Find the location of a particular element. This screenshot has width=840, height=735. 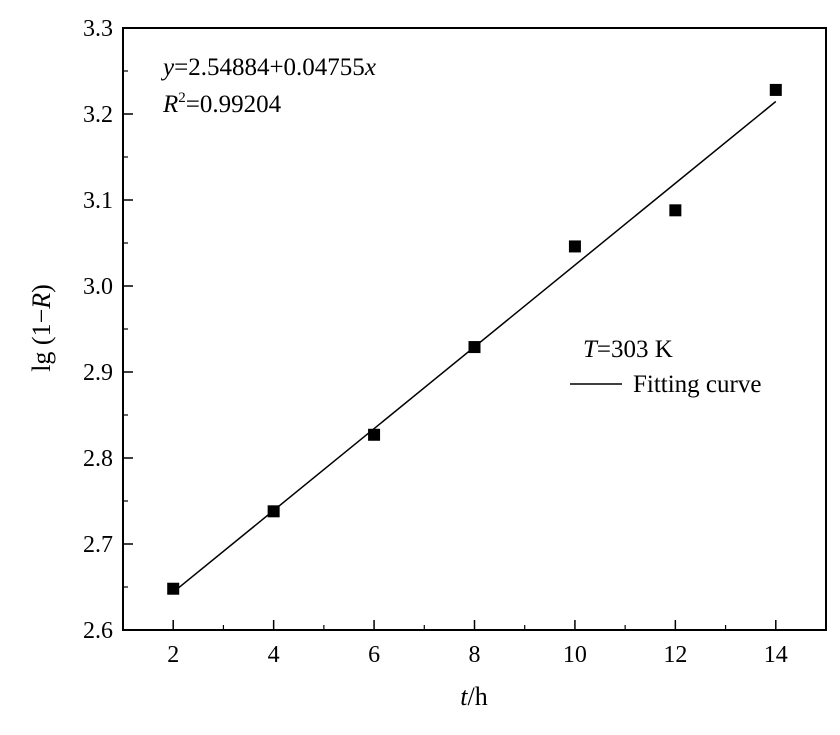

x-tick-label-6: 14 is located at coordinates (776, 655).